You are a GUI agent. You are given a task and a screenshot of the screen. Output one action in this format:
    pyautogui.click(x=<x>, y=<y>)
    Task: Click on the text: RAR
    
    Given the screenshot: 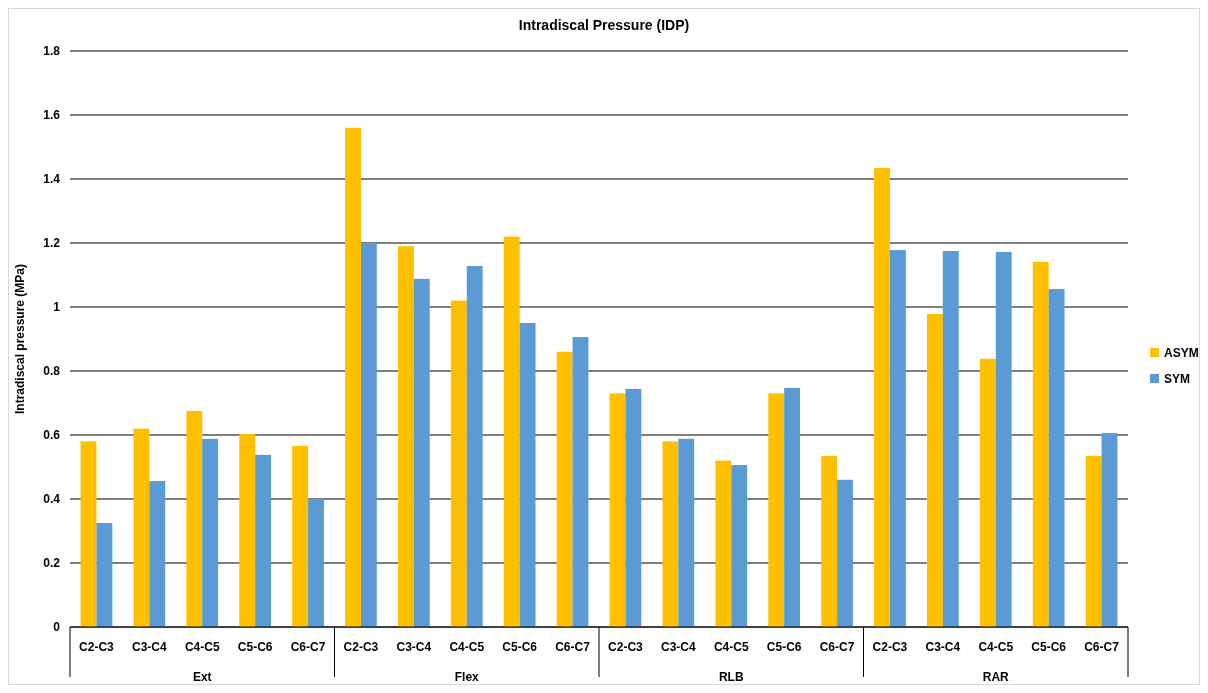 What is the action you would take?
    pyautogui.click(x=996, y=677)
    